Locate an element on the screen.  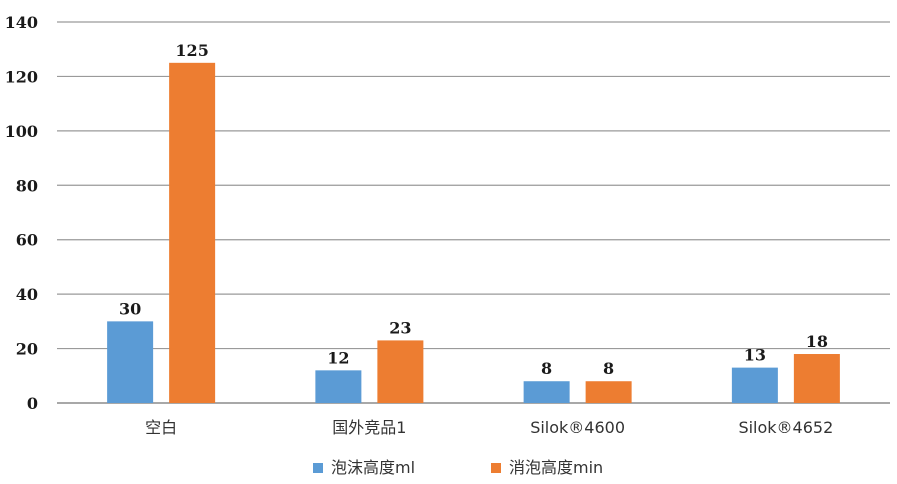
y-tick-label: 80 is located at coordinates (27, 185).